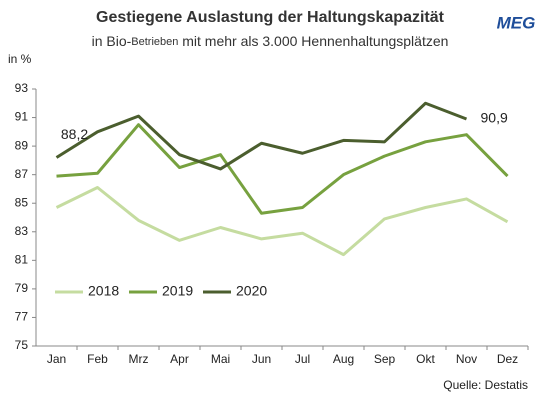 Image resolution: width=539 pixels, height=403 pixels. I want to click on x-tick-label: Apr, so click(179, 359).